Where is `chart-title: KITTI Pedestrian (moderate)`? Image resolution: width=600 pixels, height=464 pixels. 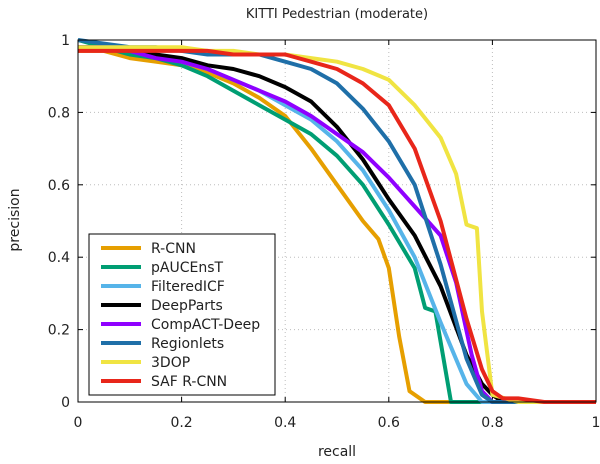 chart-title: KITTI Pedestrian (moderate) is located at coordinates (337, 14).